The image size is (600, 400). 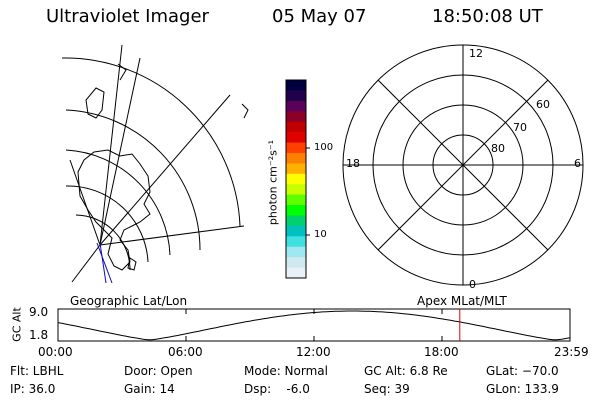 What do you see at coordinates (476, 53) in the screenshot?
I see `polar-label-12: 12` at bounding box center [476, 53].